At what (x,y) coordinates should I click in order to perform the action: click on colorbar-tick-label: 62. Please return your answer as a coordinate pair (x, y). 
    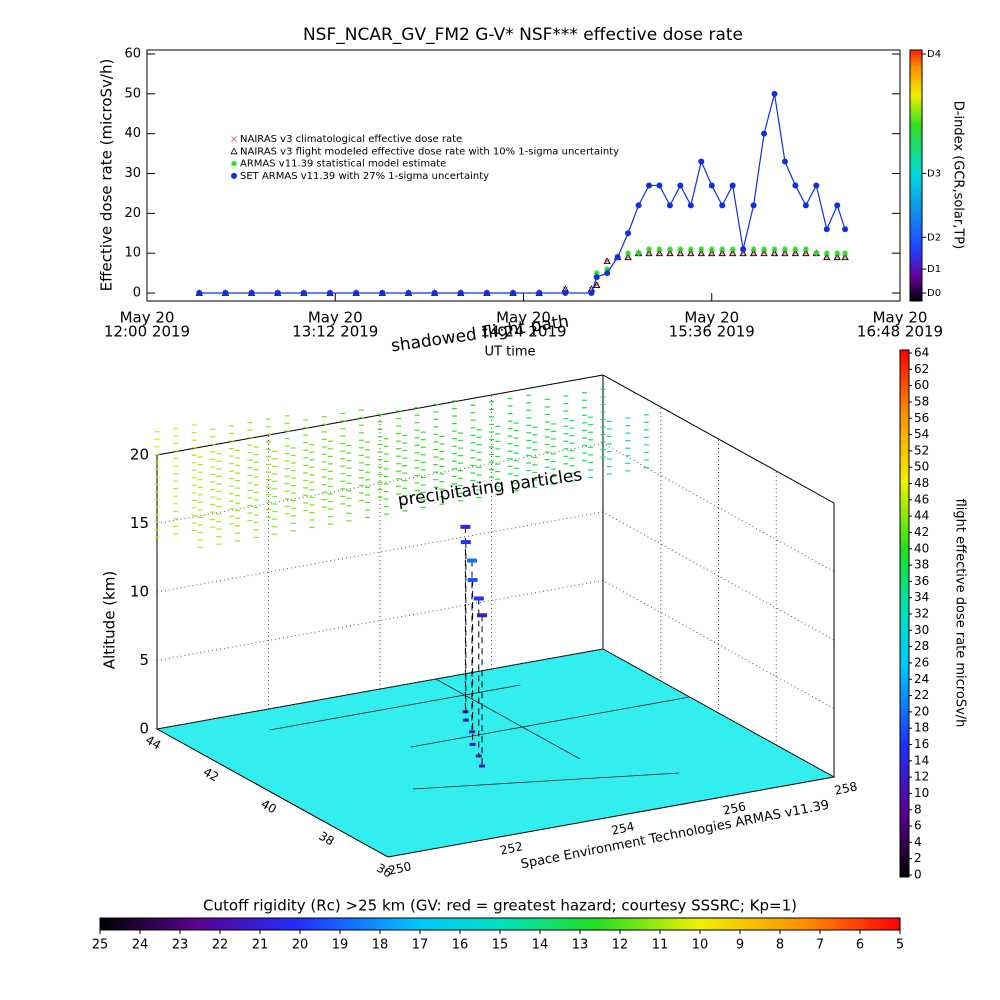
    Looking at the image, I should click on (921, 369).